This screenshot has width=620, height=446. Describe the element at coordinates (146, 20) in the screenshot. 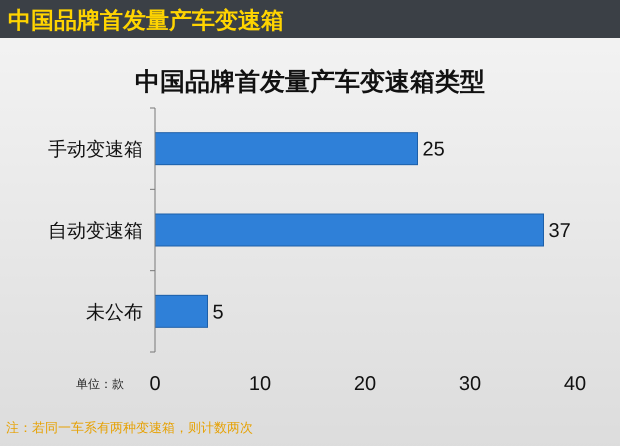

I see `chart-title: 中国品牌首发量产车变速箱` at that location.